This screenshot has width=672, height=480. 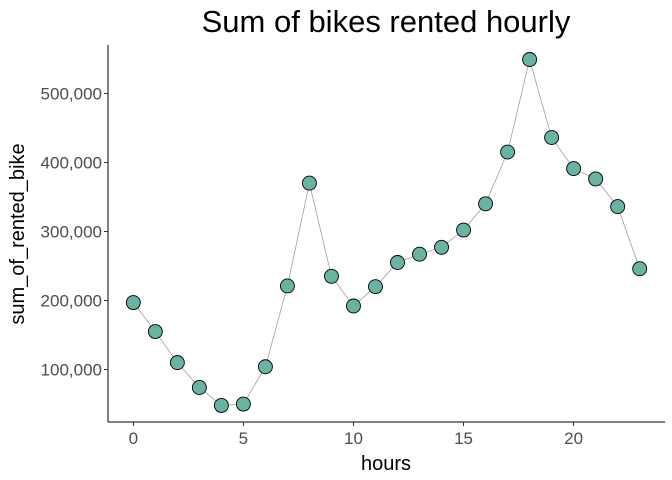 What do you see at coordinates (386, 464) in the screenshot?
I see `x-axis-title: hours` at bounding box center [386, 464].